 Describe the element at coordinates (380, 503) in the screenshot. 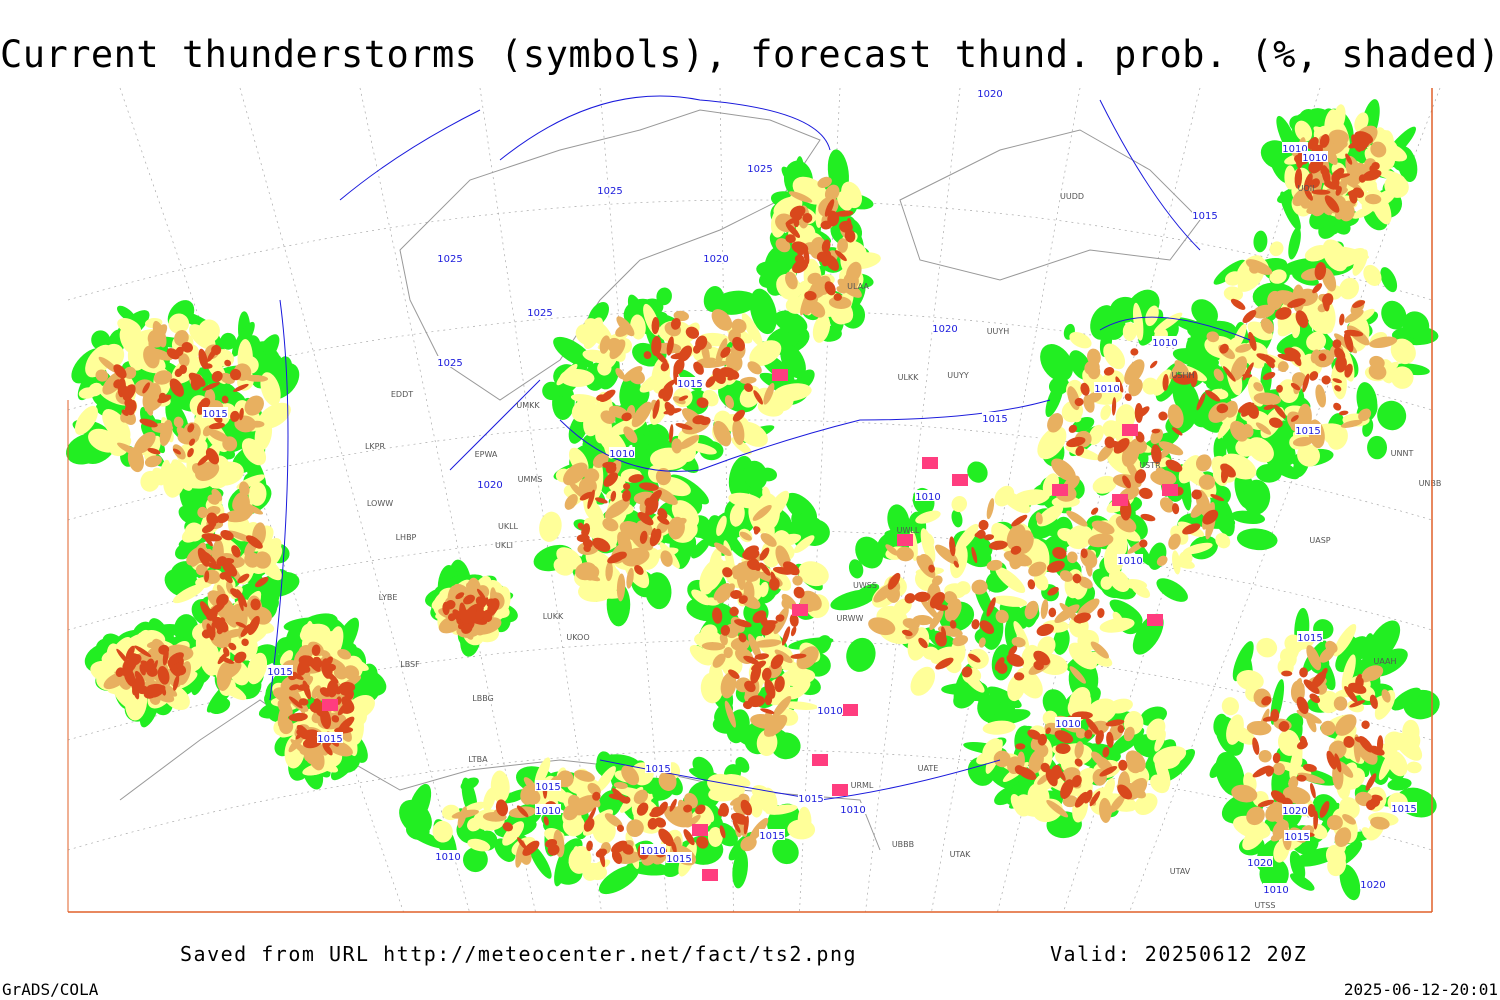

I see `station-label: LOWW` at that location.